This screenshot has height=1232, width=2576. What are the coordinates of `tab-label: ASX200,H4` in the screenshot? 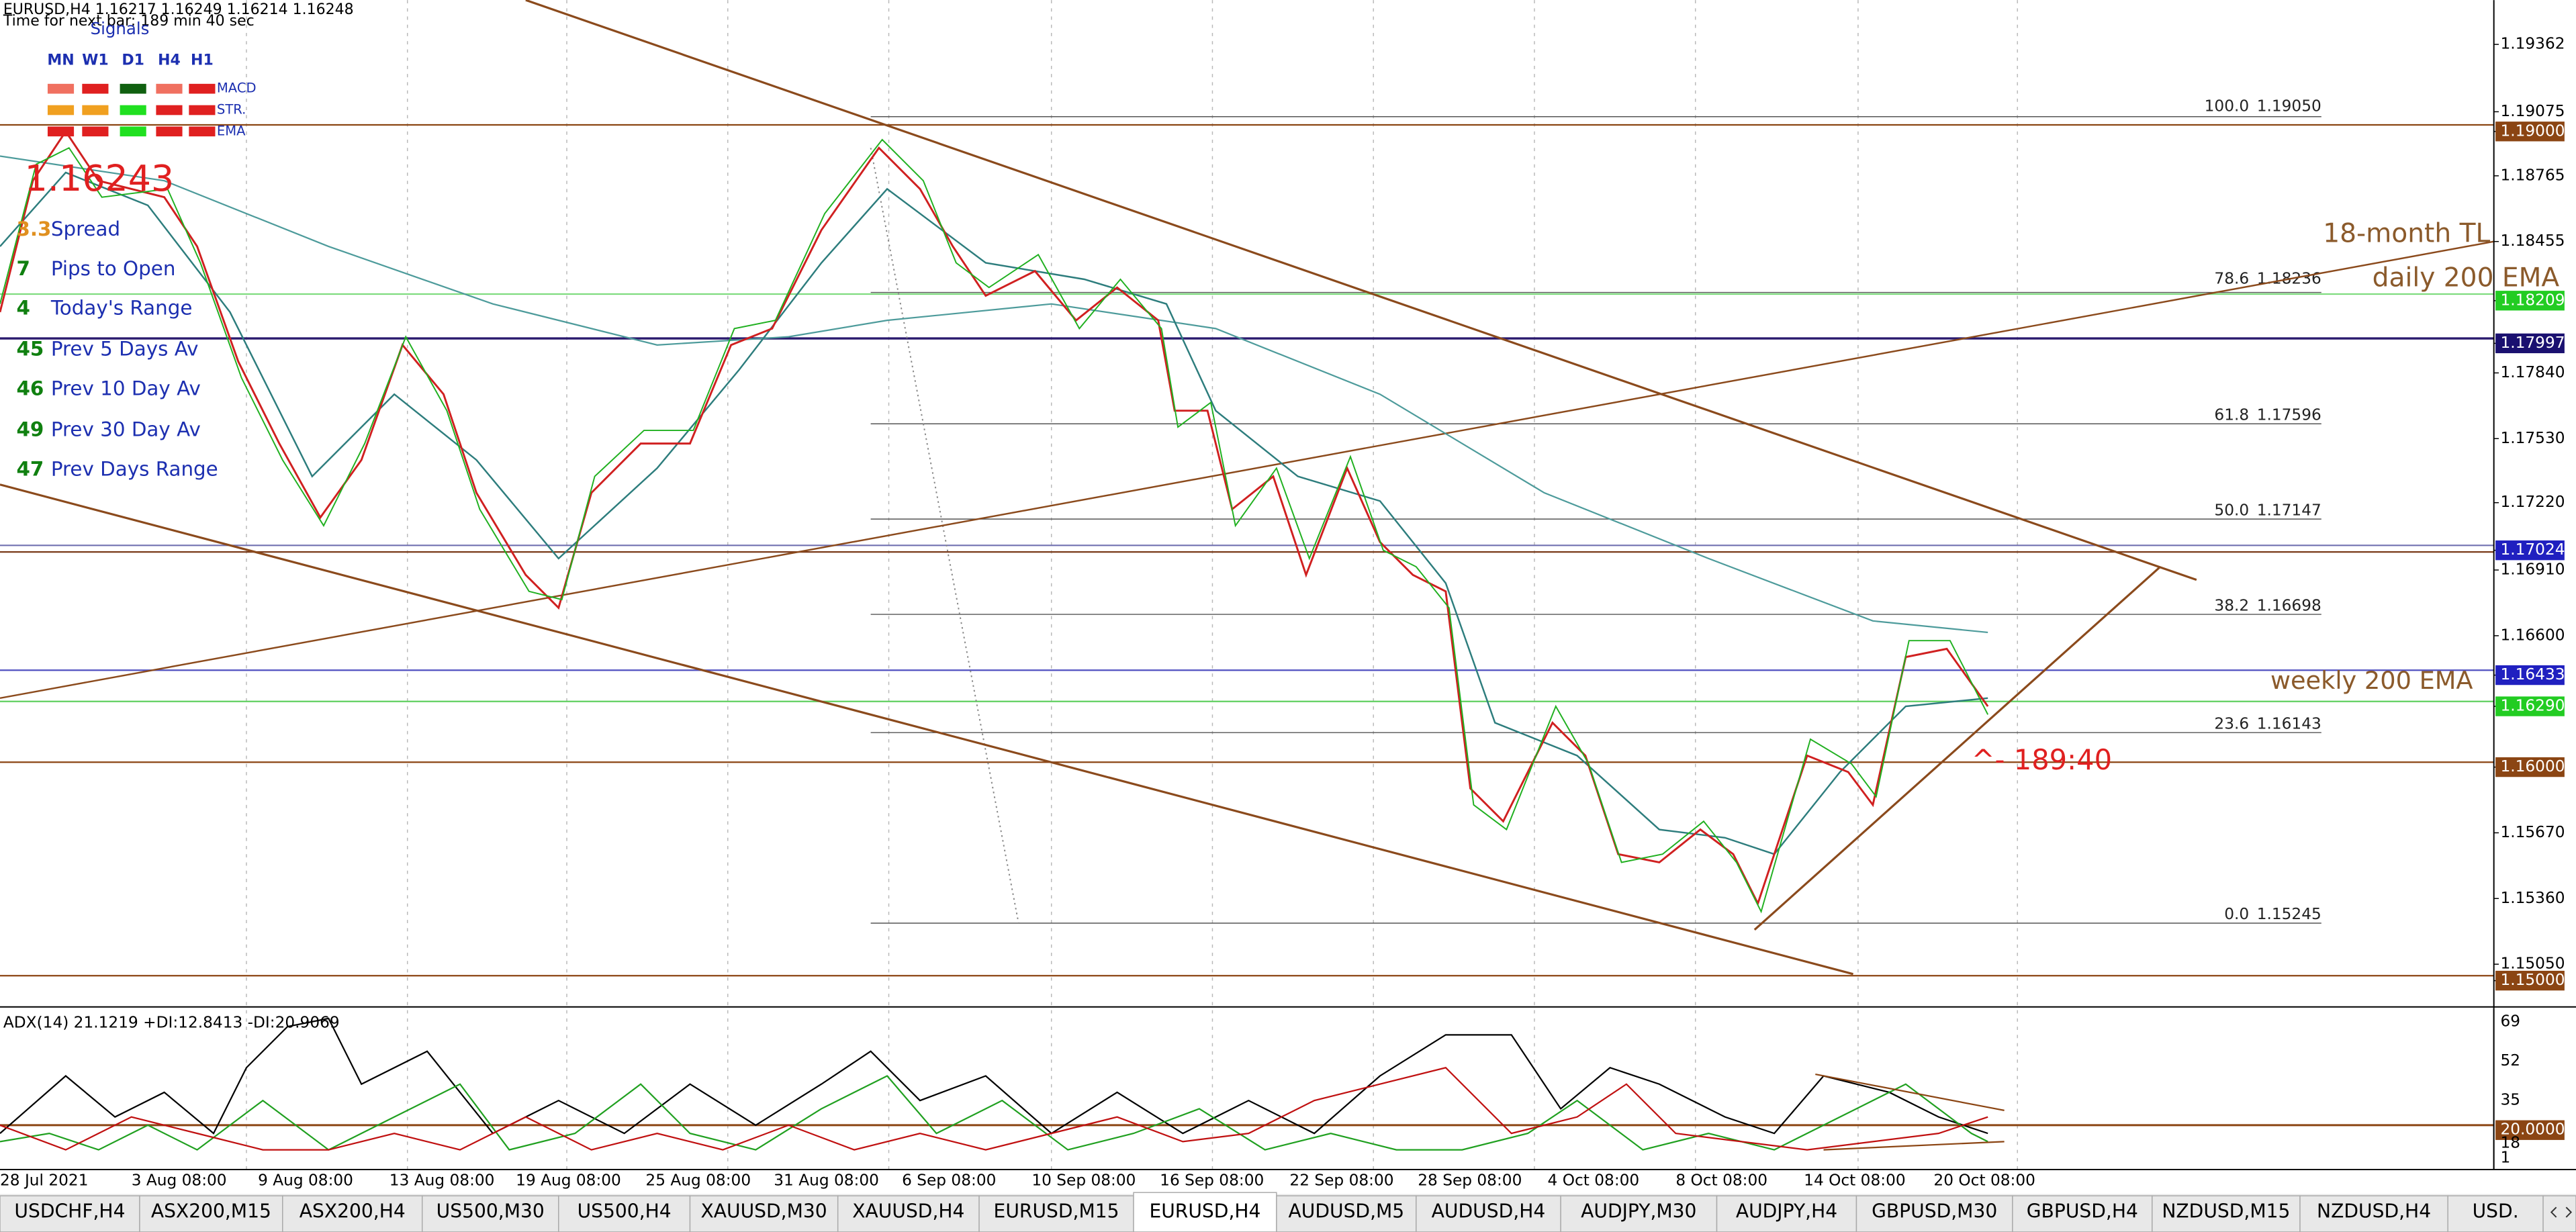 It's located at (353, 1211).